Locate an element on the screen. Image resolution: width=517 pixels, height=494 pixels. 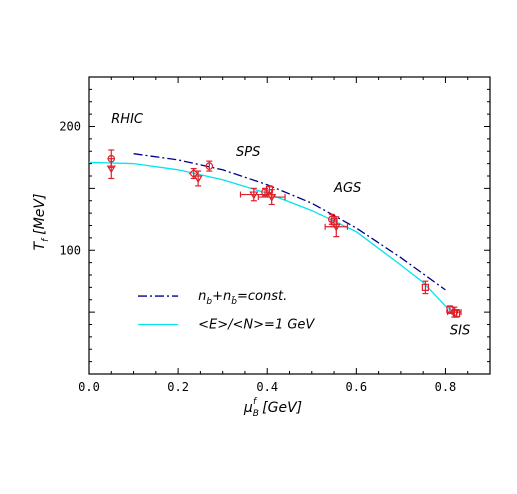
x-tick-label: 0.4 is located at coordinates (267, 387).